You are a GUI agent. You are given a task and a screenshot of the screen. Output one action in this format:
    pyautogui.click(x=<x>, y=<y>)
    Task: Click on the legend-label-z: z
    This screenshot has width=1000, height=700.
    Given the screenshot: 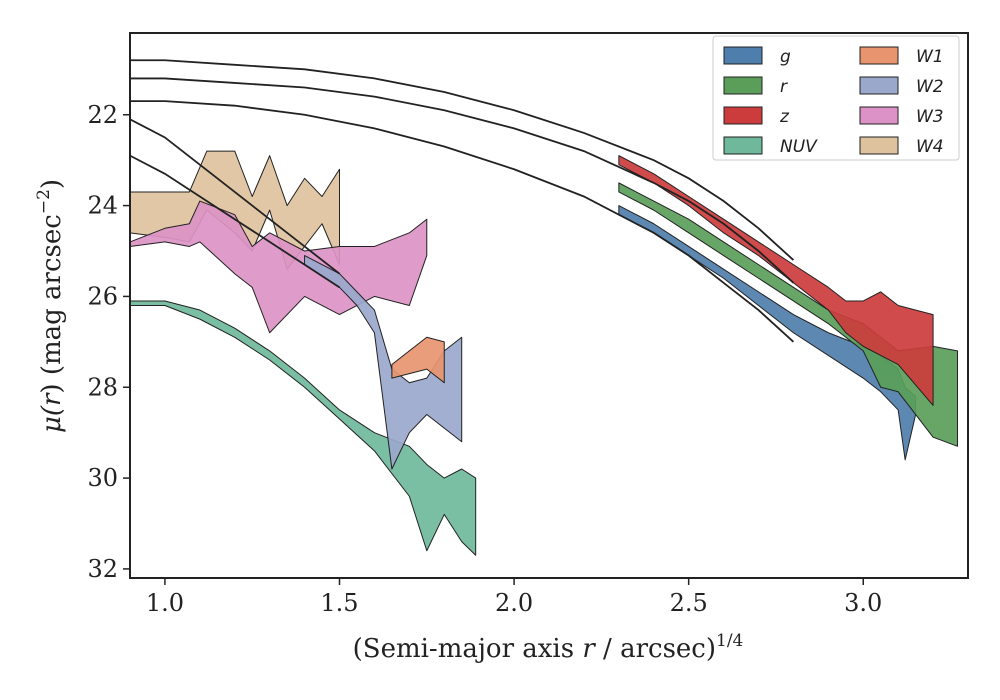 What is the action you would take?
    pyautogui.click(x=784, y=117)
    